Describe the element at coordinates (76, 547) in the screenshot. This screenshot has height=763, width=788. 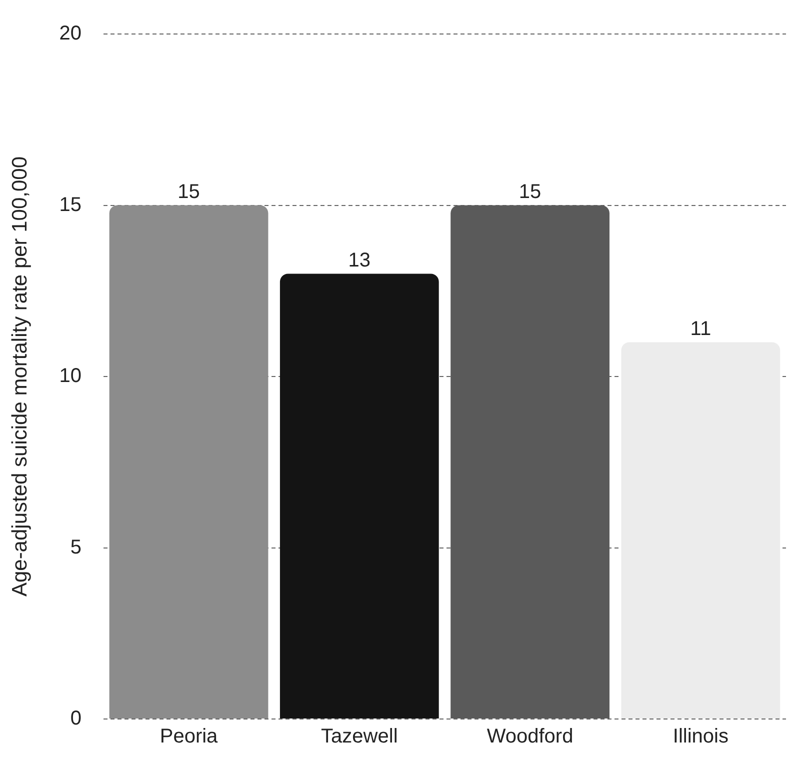
I see `y-tick-label: 5` at that location.